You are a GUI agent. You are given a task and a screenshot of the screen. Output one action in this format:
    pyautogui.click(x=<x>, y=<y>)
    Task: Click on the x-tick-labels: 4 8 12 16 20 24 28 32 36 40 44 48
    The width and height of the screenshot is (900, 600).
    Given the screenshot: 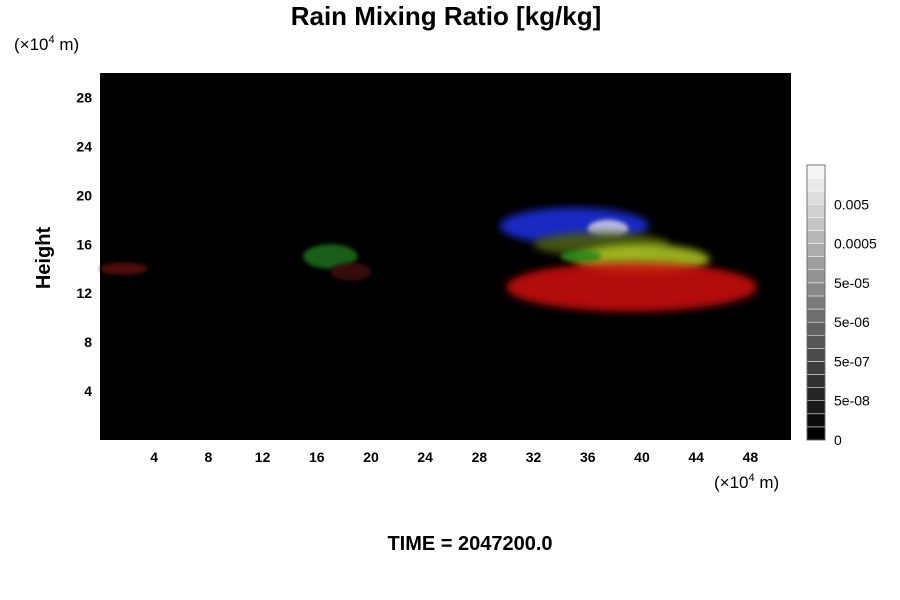 What is the action you would take?
    pyautogui.click(x=454, y=457)
    